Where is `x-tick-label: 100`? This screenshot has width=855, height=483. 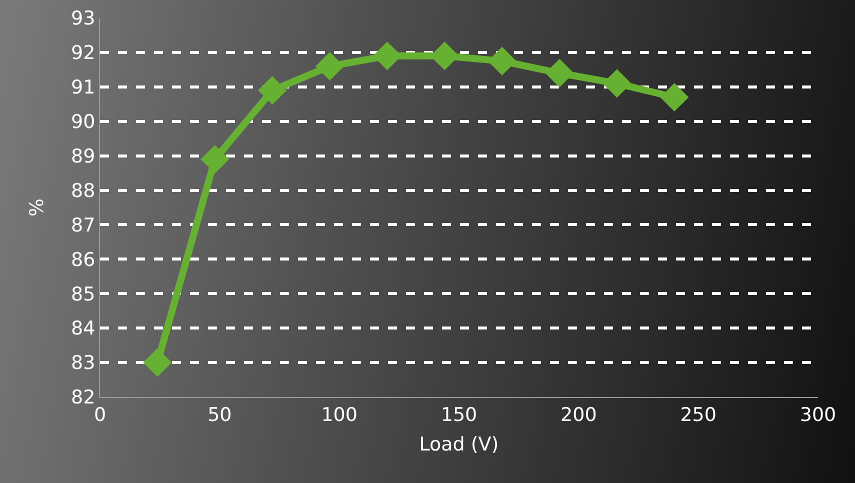 x-tick-label: 100 is located at coordinates (339, 415).